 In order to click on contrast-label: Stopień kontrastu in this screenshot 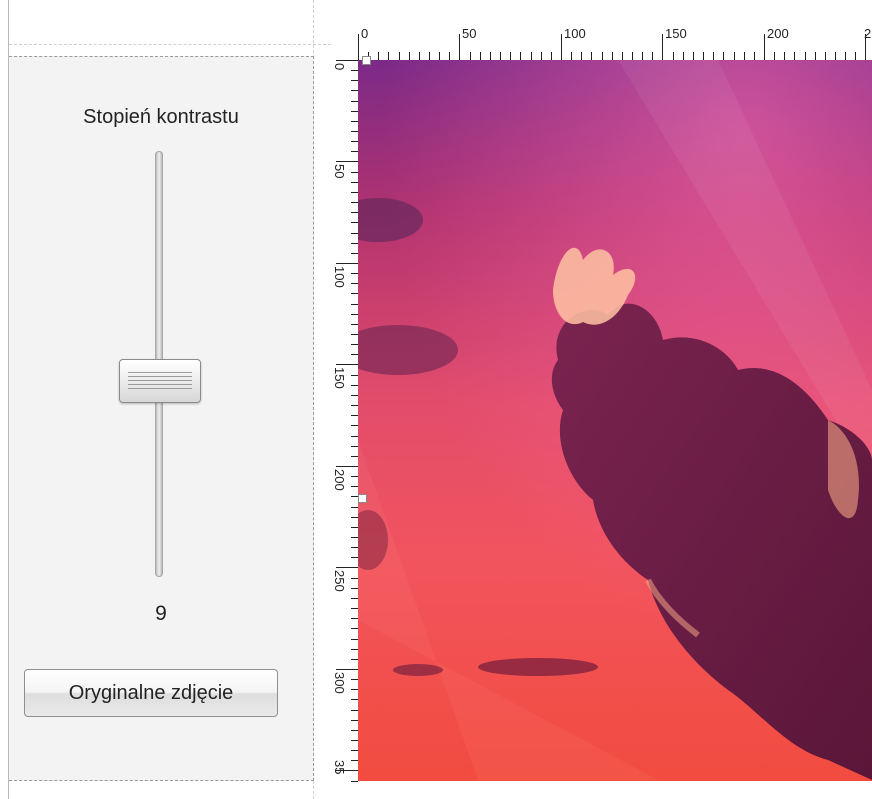, I will do `click(161, 117)`.